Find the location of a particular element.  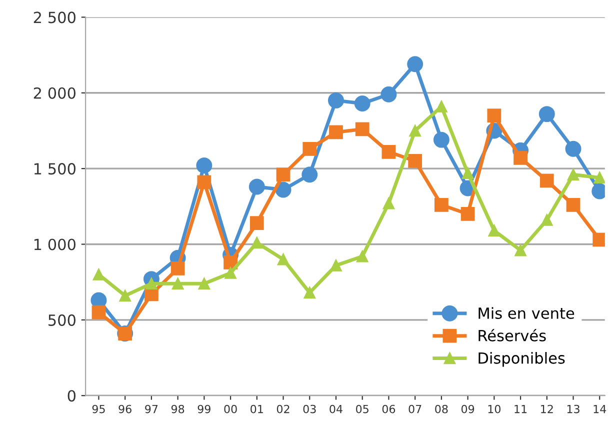

y-tick-label: 2 500 is located at coordinates (55, 18).